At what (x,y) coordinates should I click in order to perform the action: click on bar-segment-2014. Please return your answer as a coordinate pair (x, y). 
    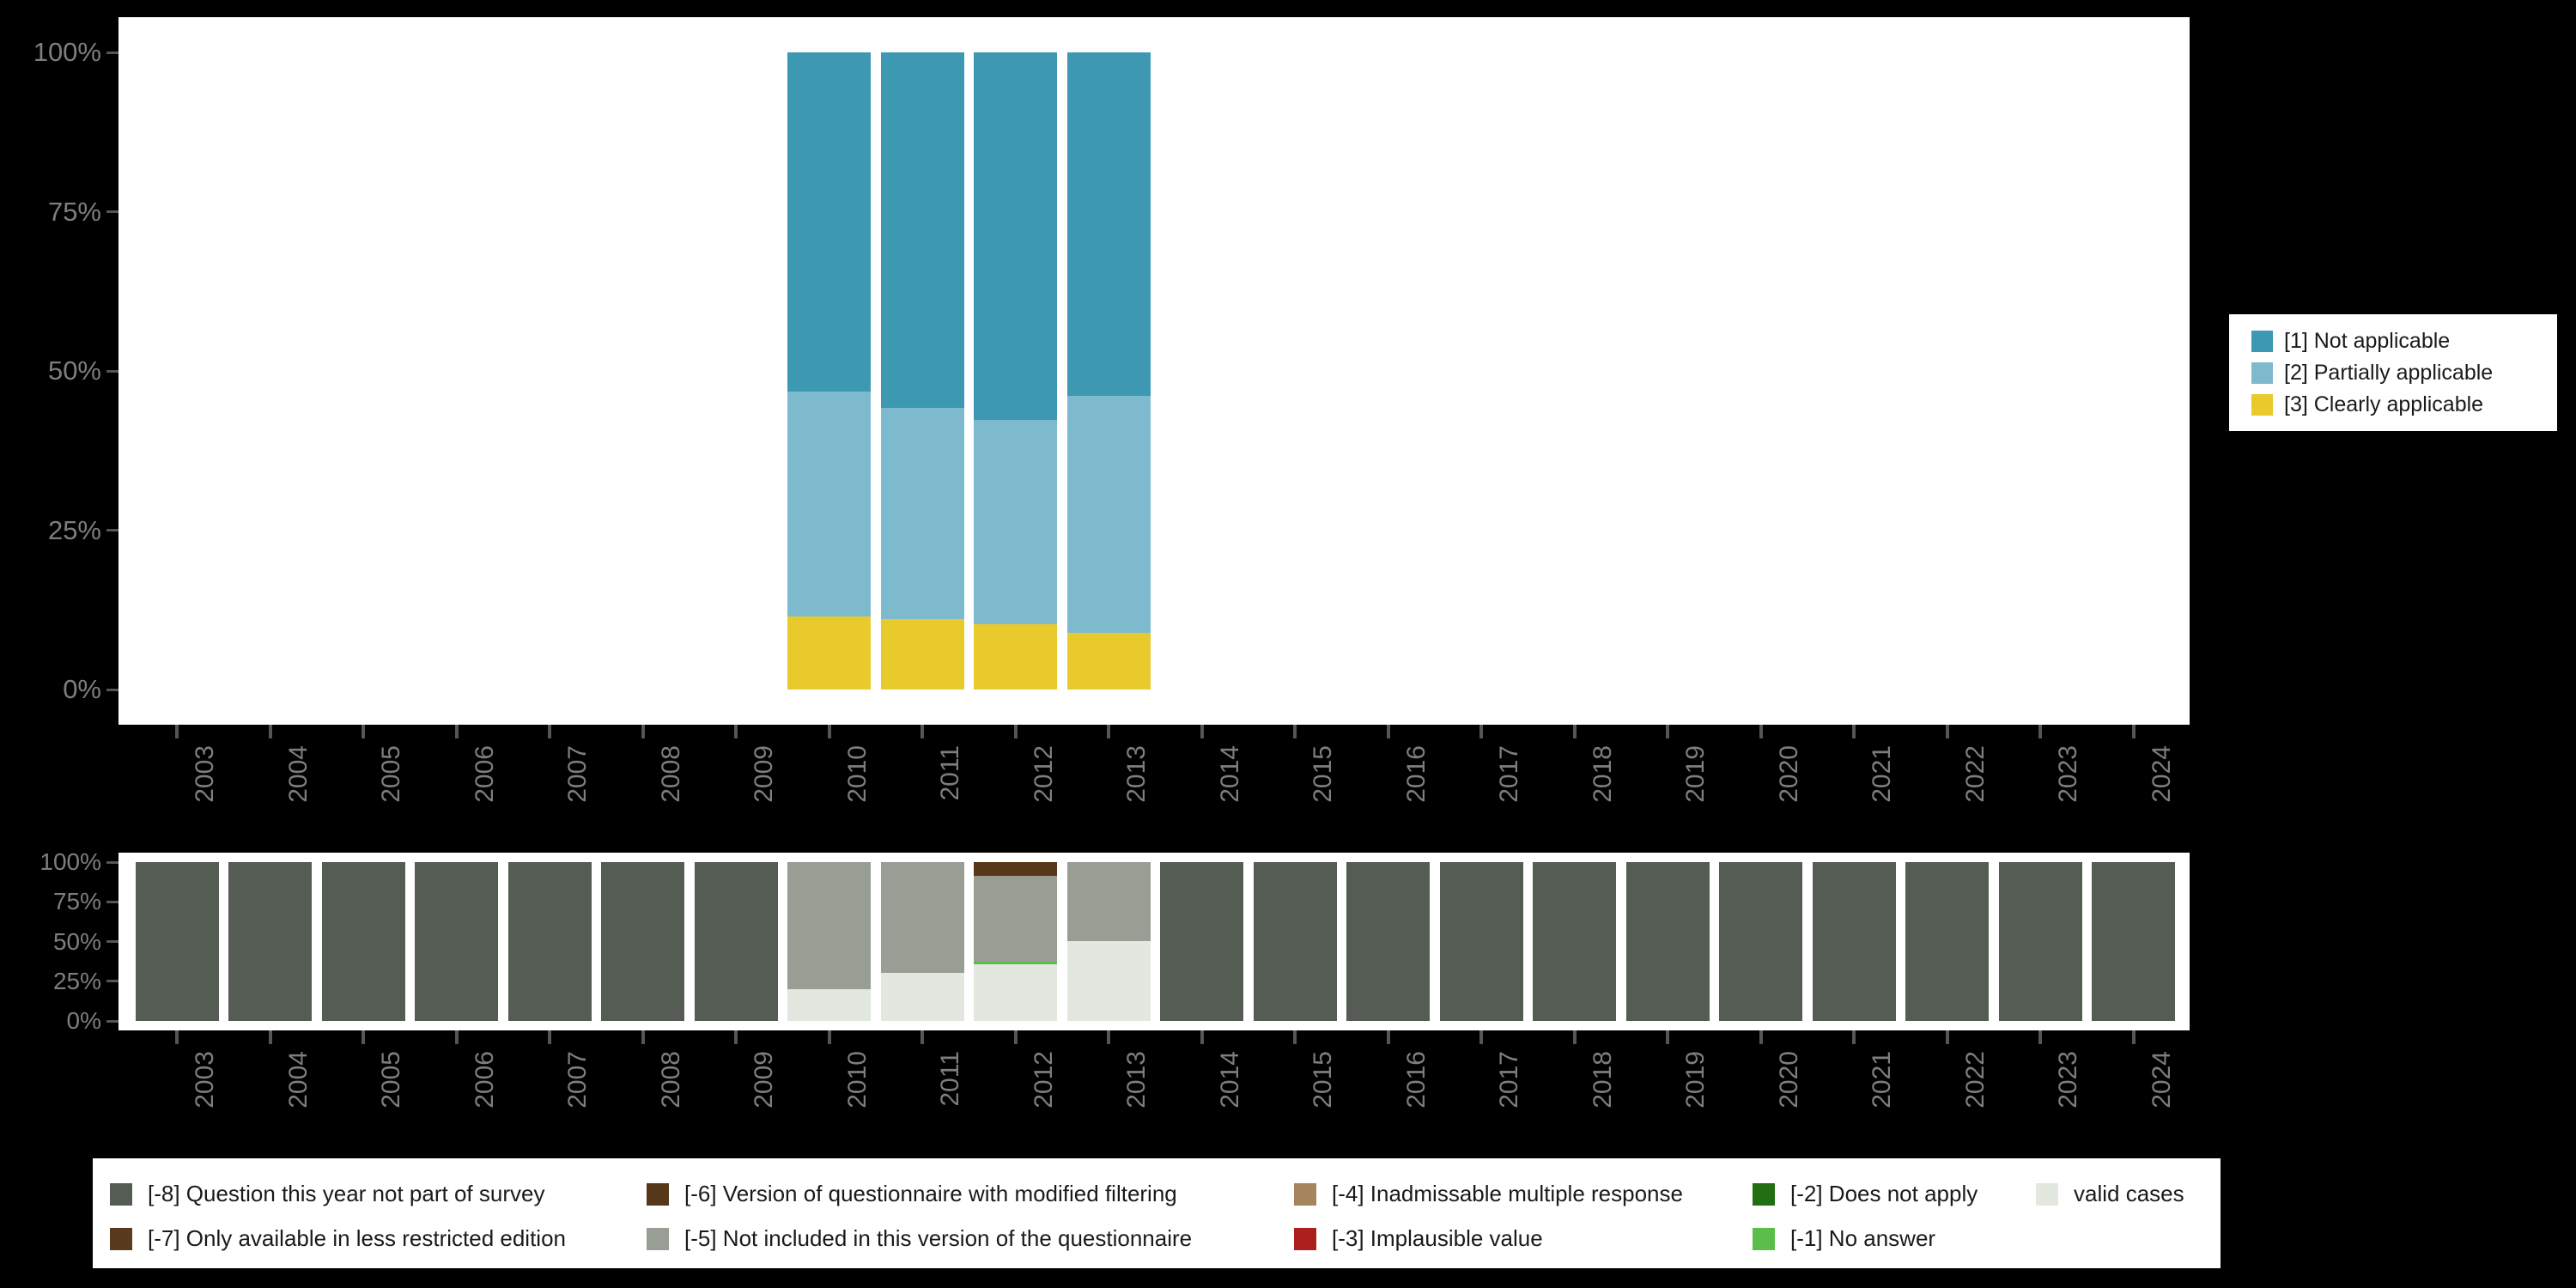
    Looking at the image, I should click on (1202, 941).